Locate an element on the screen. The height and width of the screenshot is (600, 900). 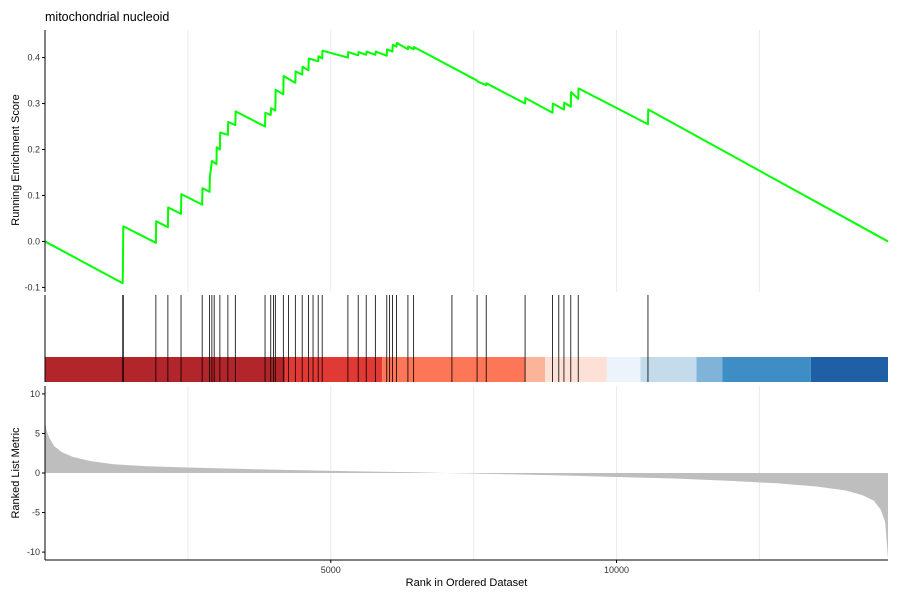
metric-y-tick-label: -10 is located at coordinates (33, 552).